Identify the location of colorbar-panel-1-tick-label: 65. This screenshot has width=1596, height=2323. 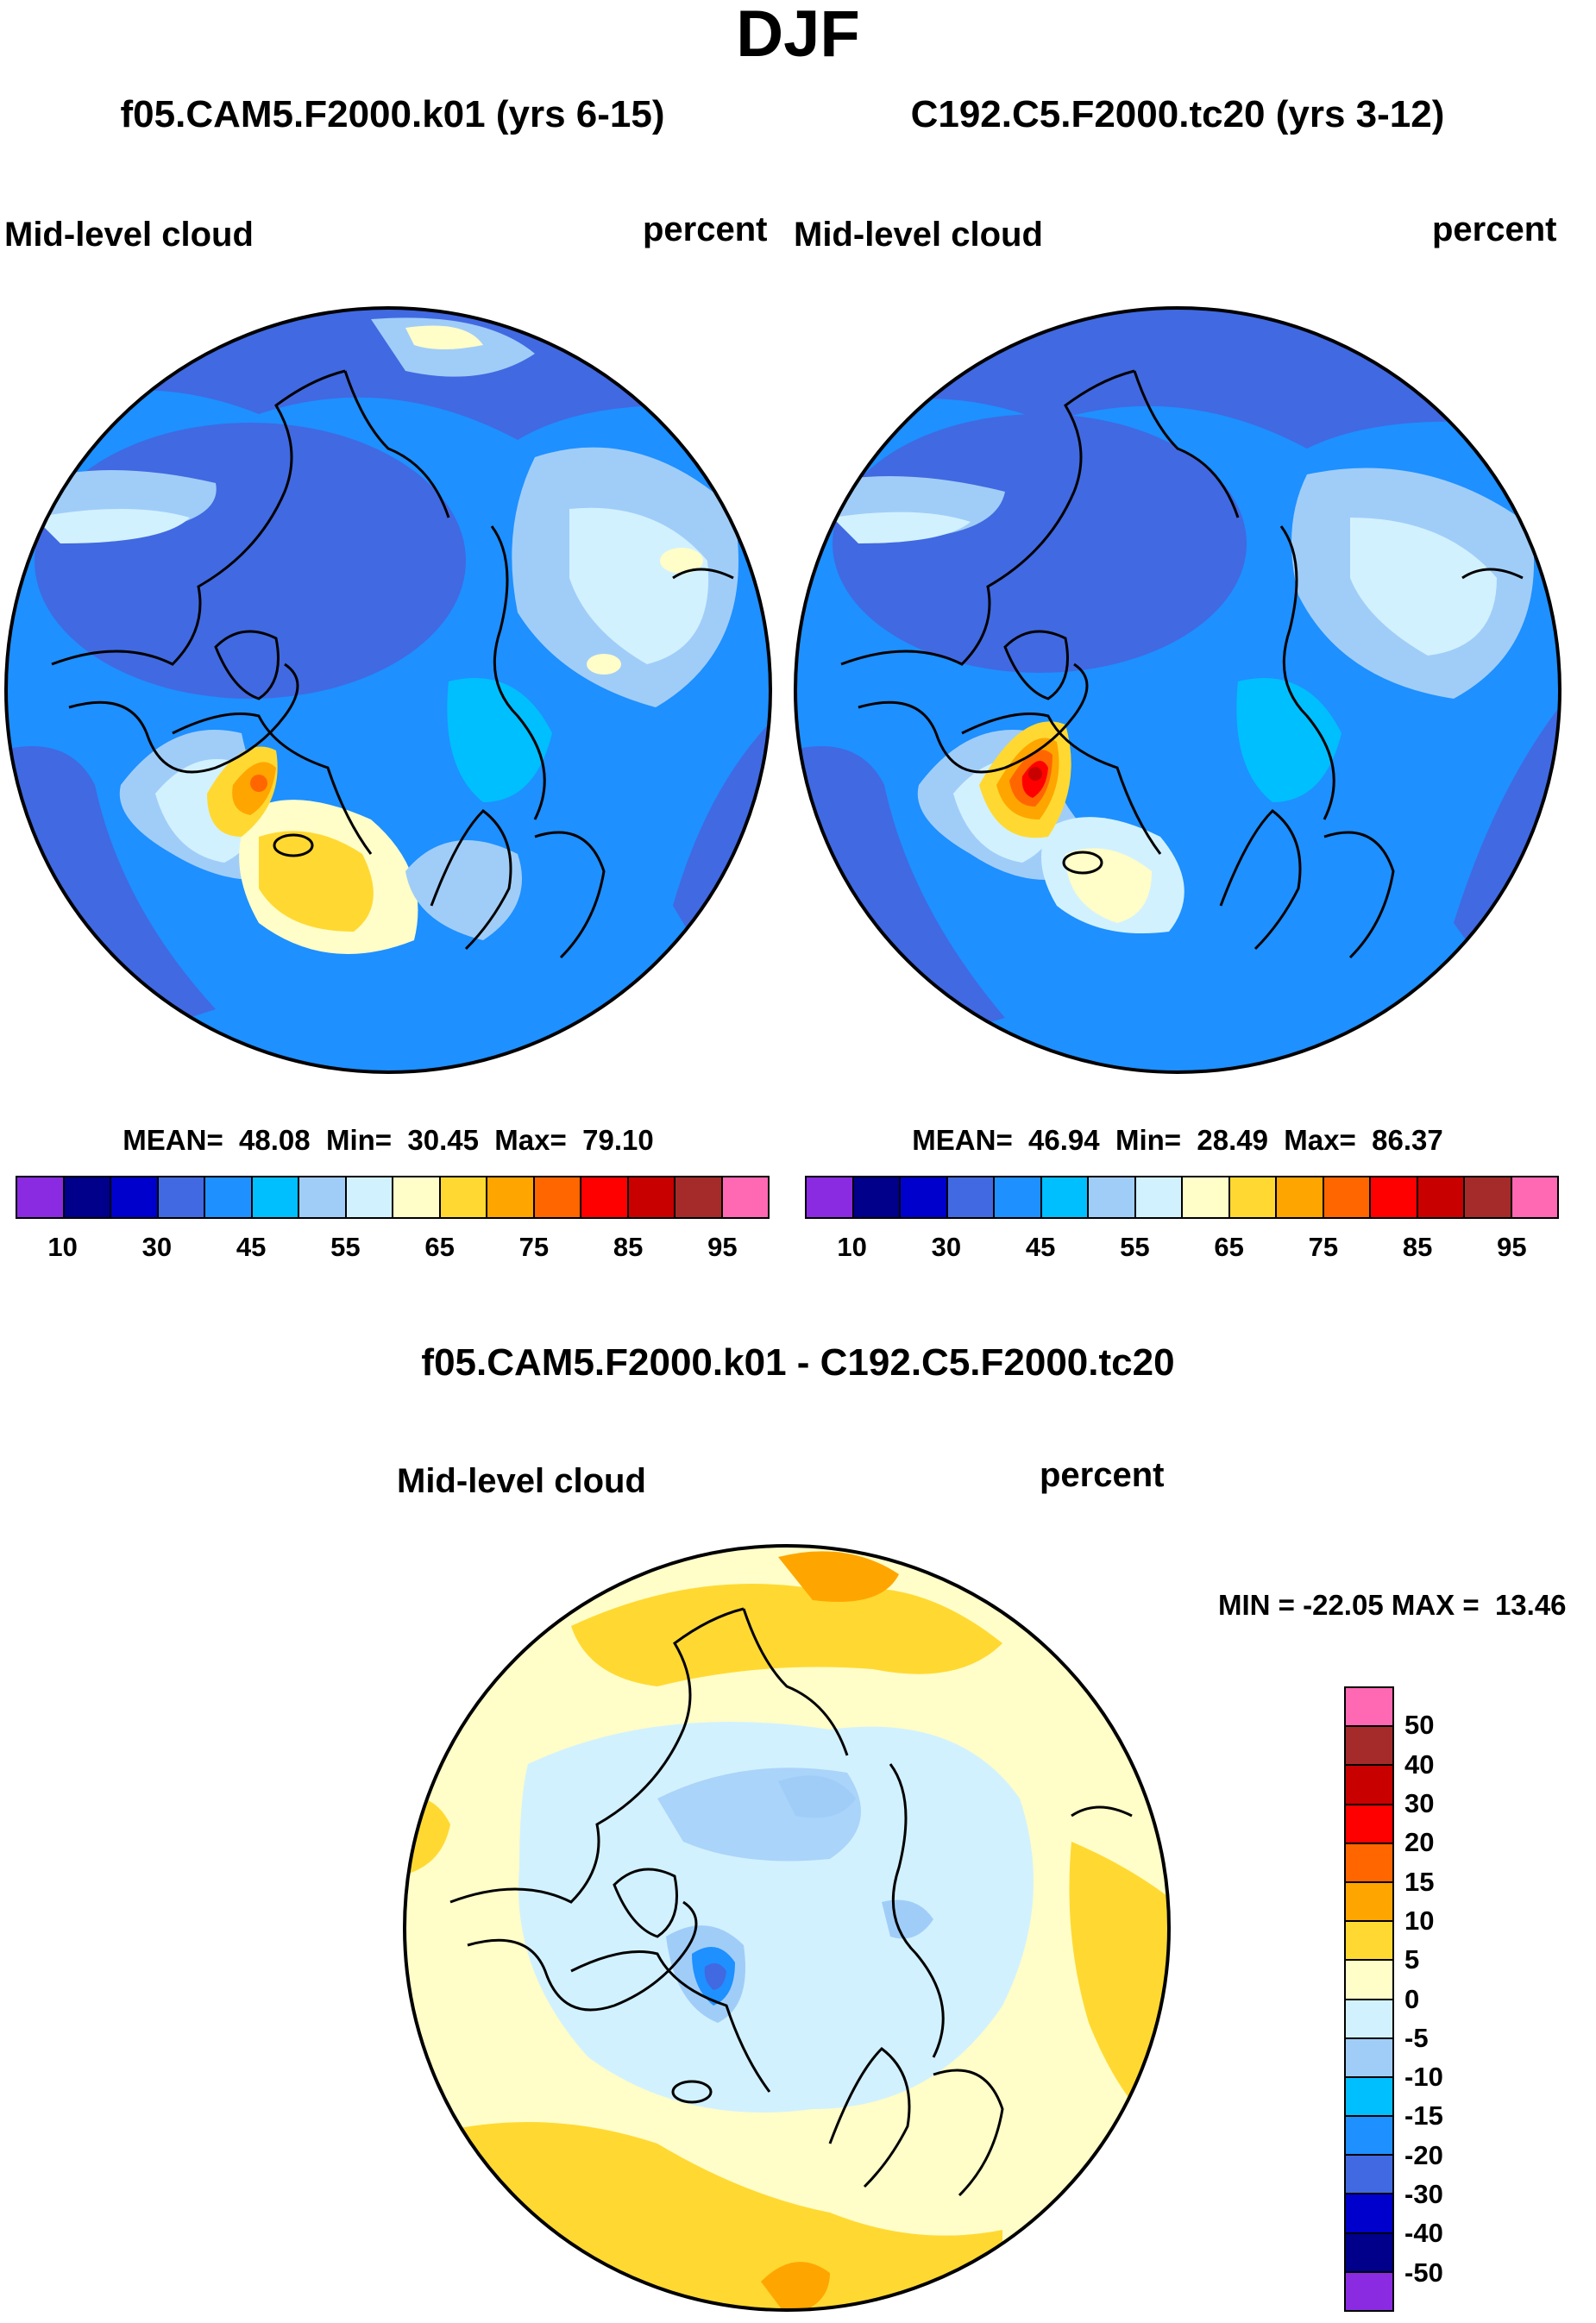
(439, 1247).